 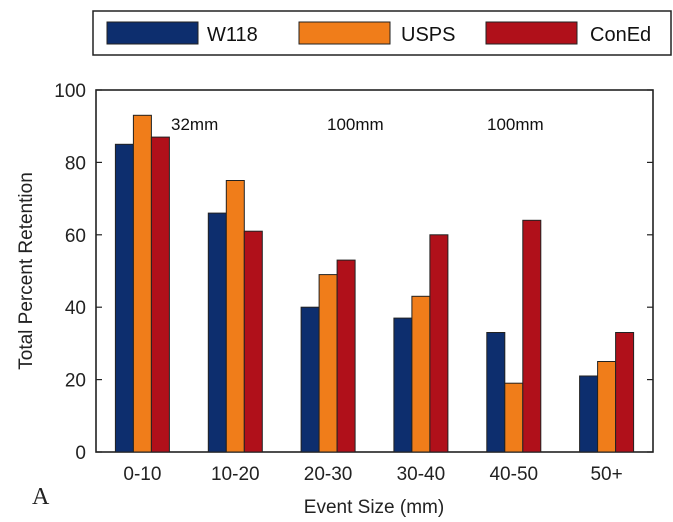 What do you see at coordinates (80, 453) in the screenshot?
I see `y-tick-label-0: 0` at bounding box center [80, 453].